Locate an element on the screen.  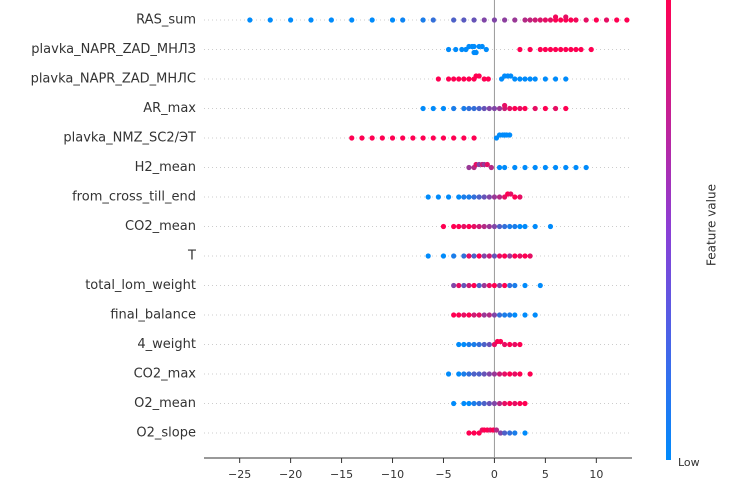
feature-label: from_cross_till_end is located at coordinates (134, 197).